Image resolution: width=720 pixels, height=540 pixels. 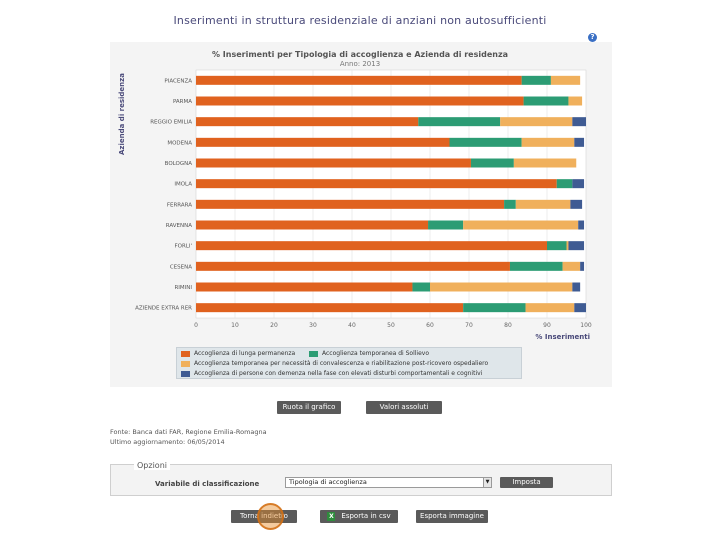 What do you see at coordinates (526, 482) in the screenshot?
I see `apply-button: Imposta` at bounding box center [526, 482].